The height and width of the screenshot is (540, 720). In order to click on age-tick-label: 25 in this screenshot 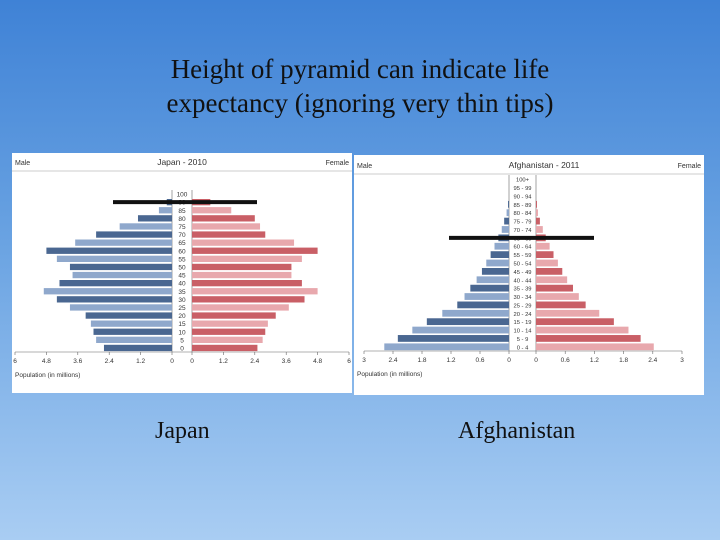, I will do `click(182, 308)`.